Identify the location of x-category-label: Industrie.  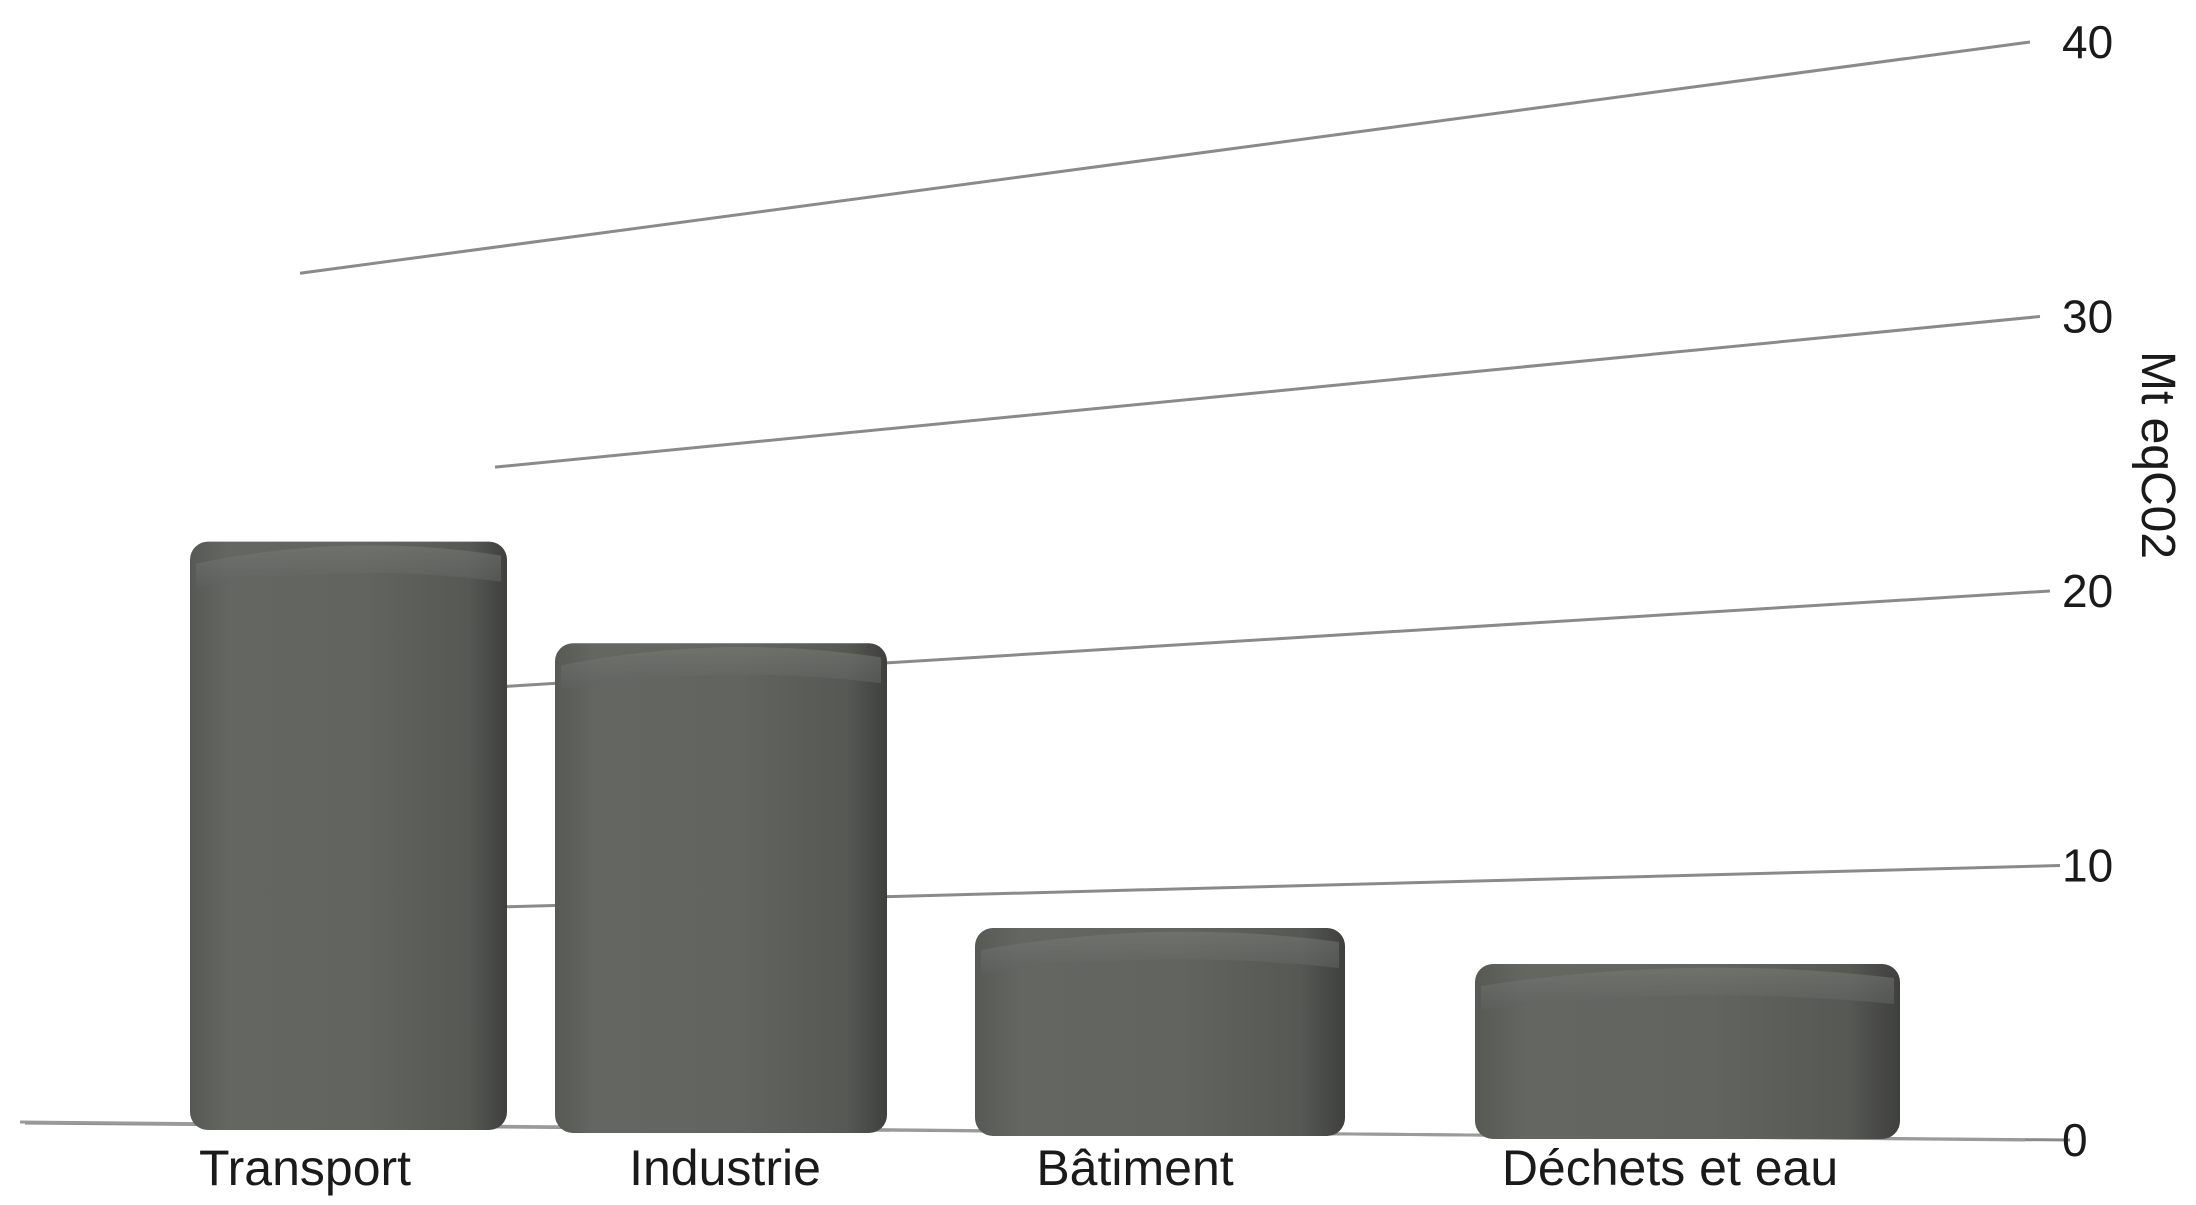
(725, 1168).